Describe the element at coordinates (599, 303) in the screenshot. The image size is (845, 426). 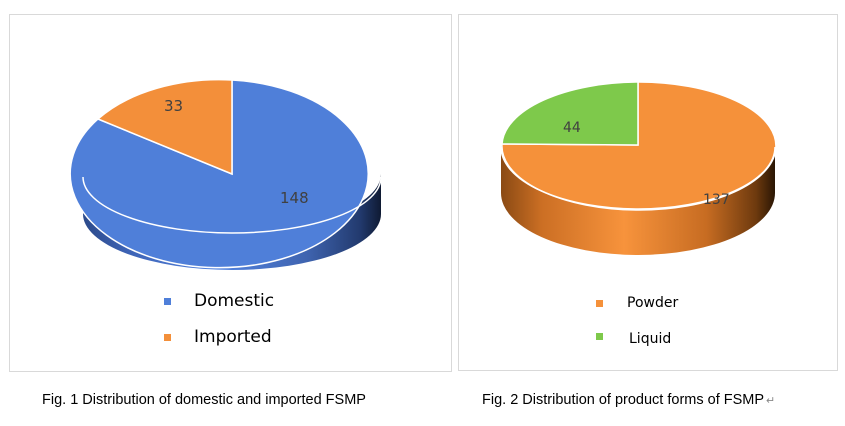
I see `legend-swatch-powder` at that location.